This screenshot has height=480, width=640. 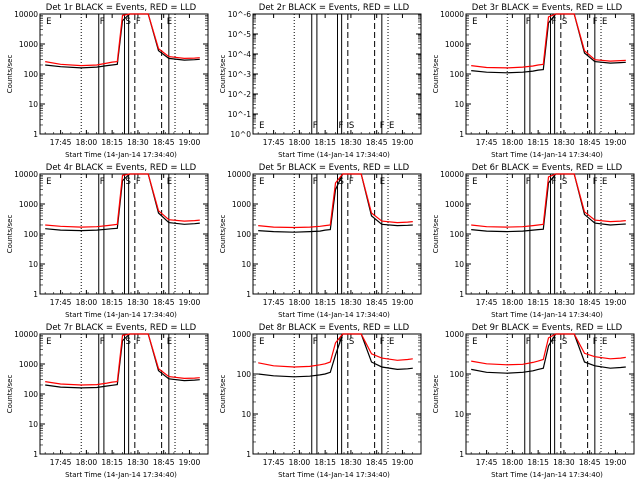 I want to click on panel-title: Det 3r BLACK = Events, RED = LLD, so click(x=547, y=8).